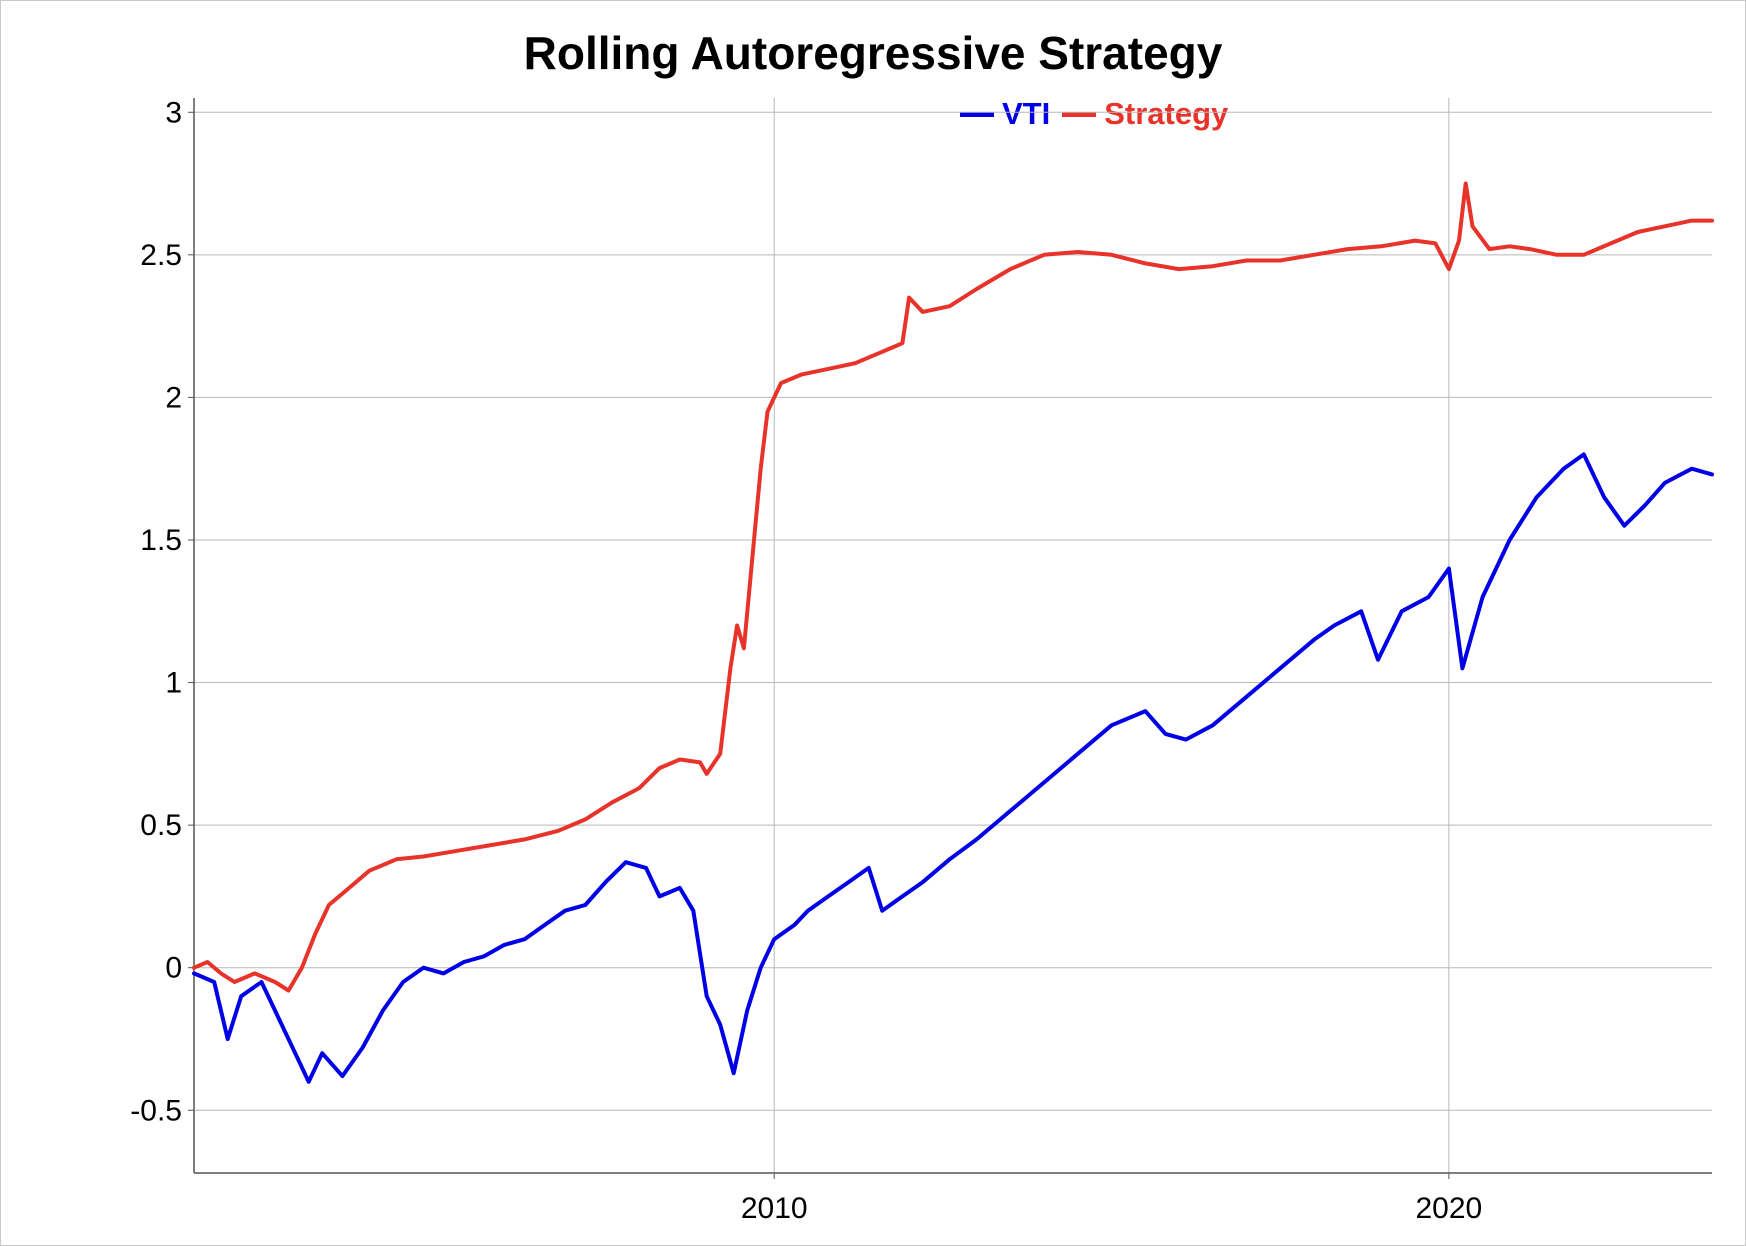 This screenshot has width=1746, height=1246. What do you see at coordinates (173, 112) in the screenshot?
I see `y-tick-label: 3` at bounding box center [173, 112].